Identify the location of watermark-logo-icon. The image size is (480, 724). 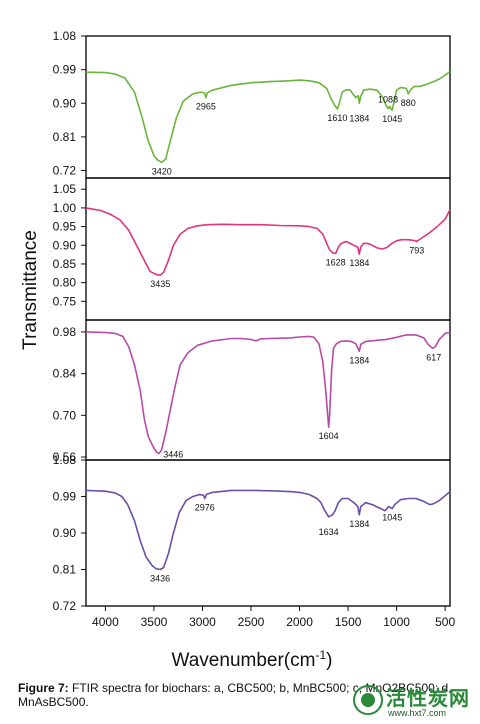
(368, 700).